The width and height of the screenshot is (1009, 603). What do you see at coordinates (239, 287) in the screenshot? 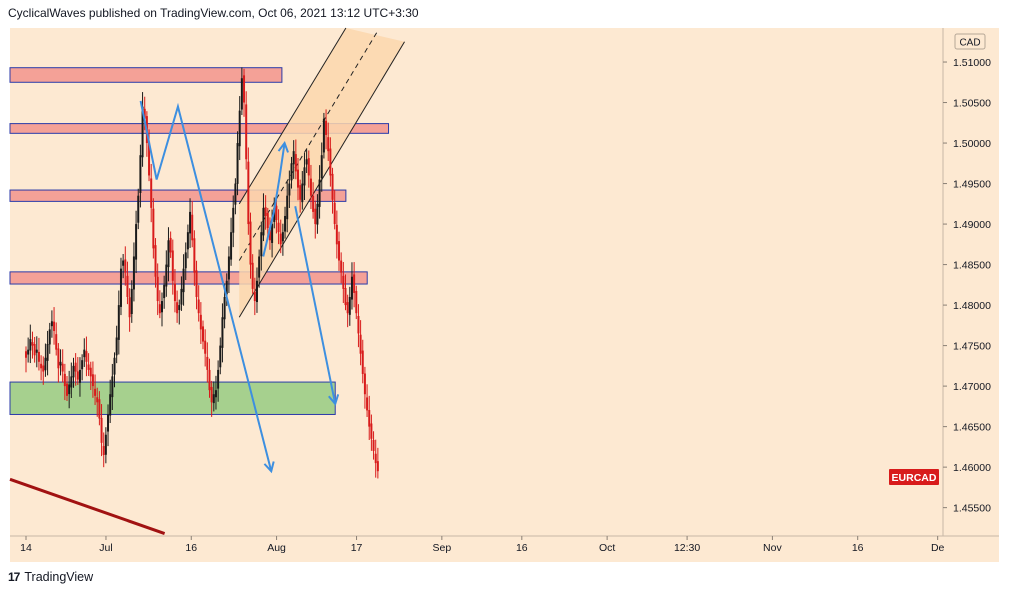
I see `arrows-layer` at bounding box center [239, 287].